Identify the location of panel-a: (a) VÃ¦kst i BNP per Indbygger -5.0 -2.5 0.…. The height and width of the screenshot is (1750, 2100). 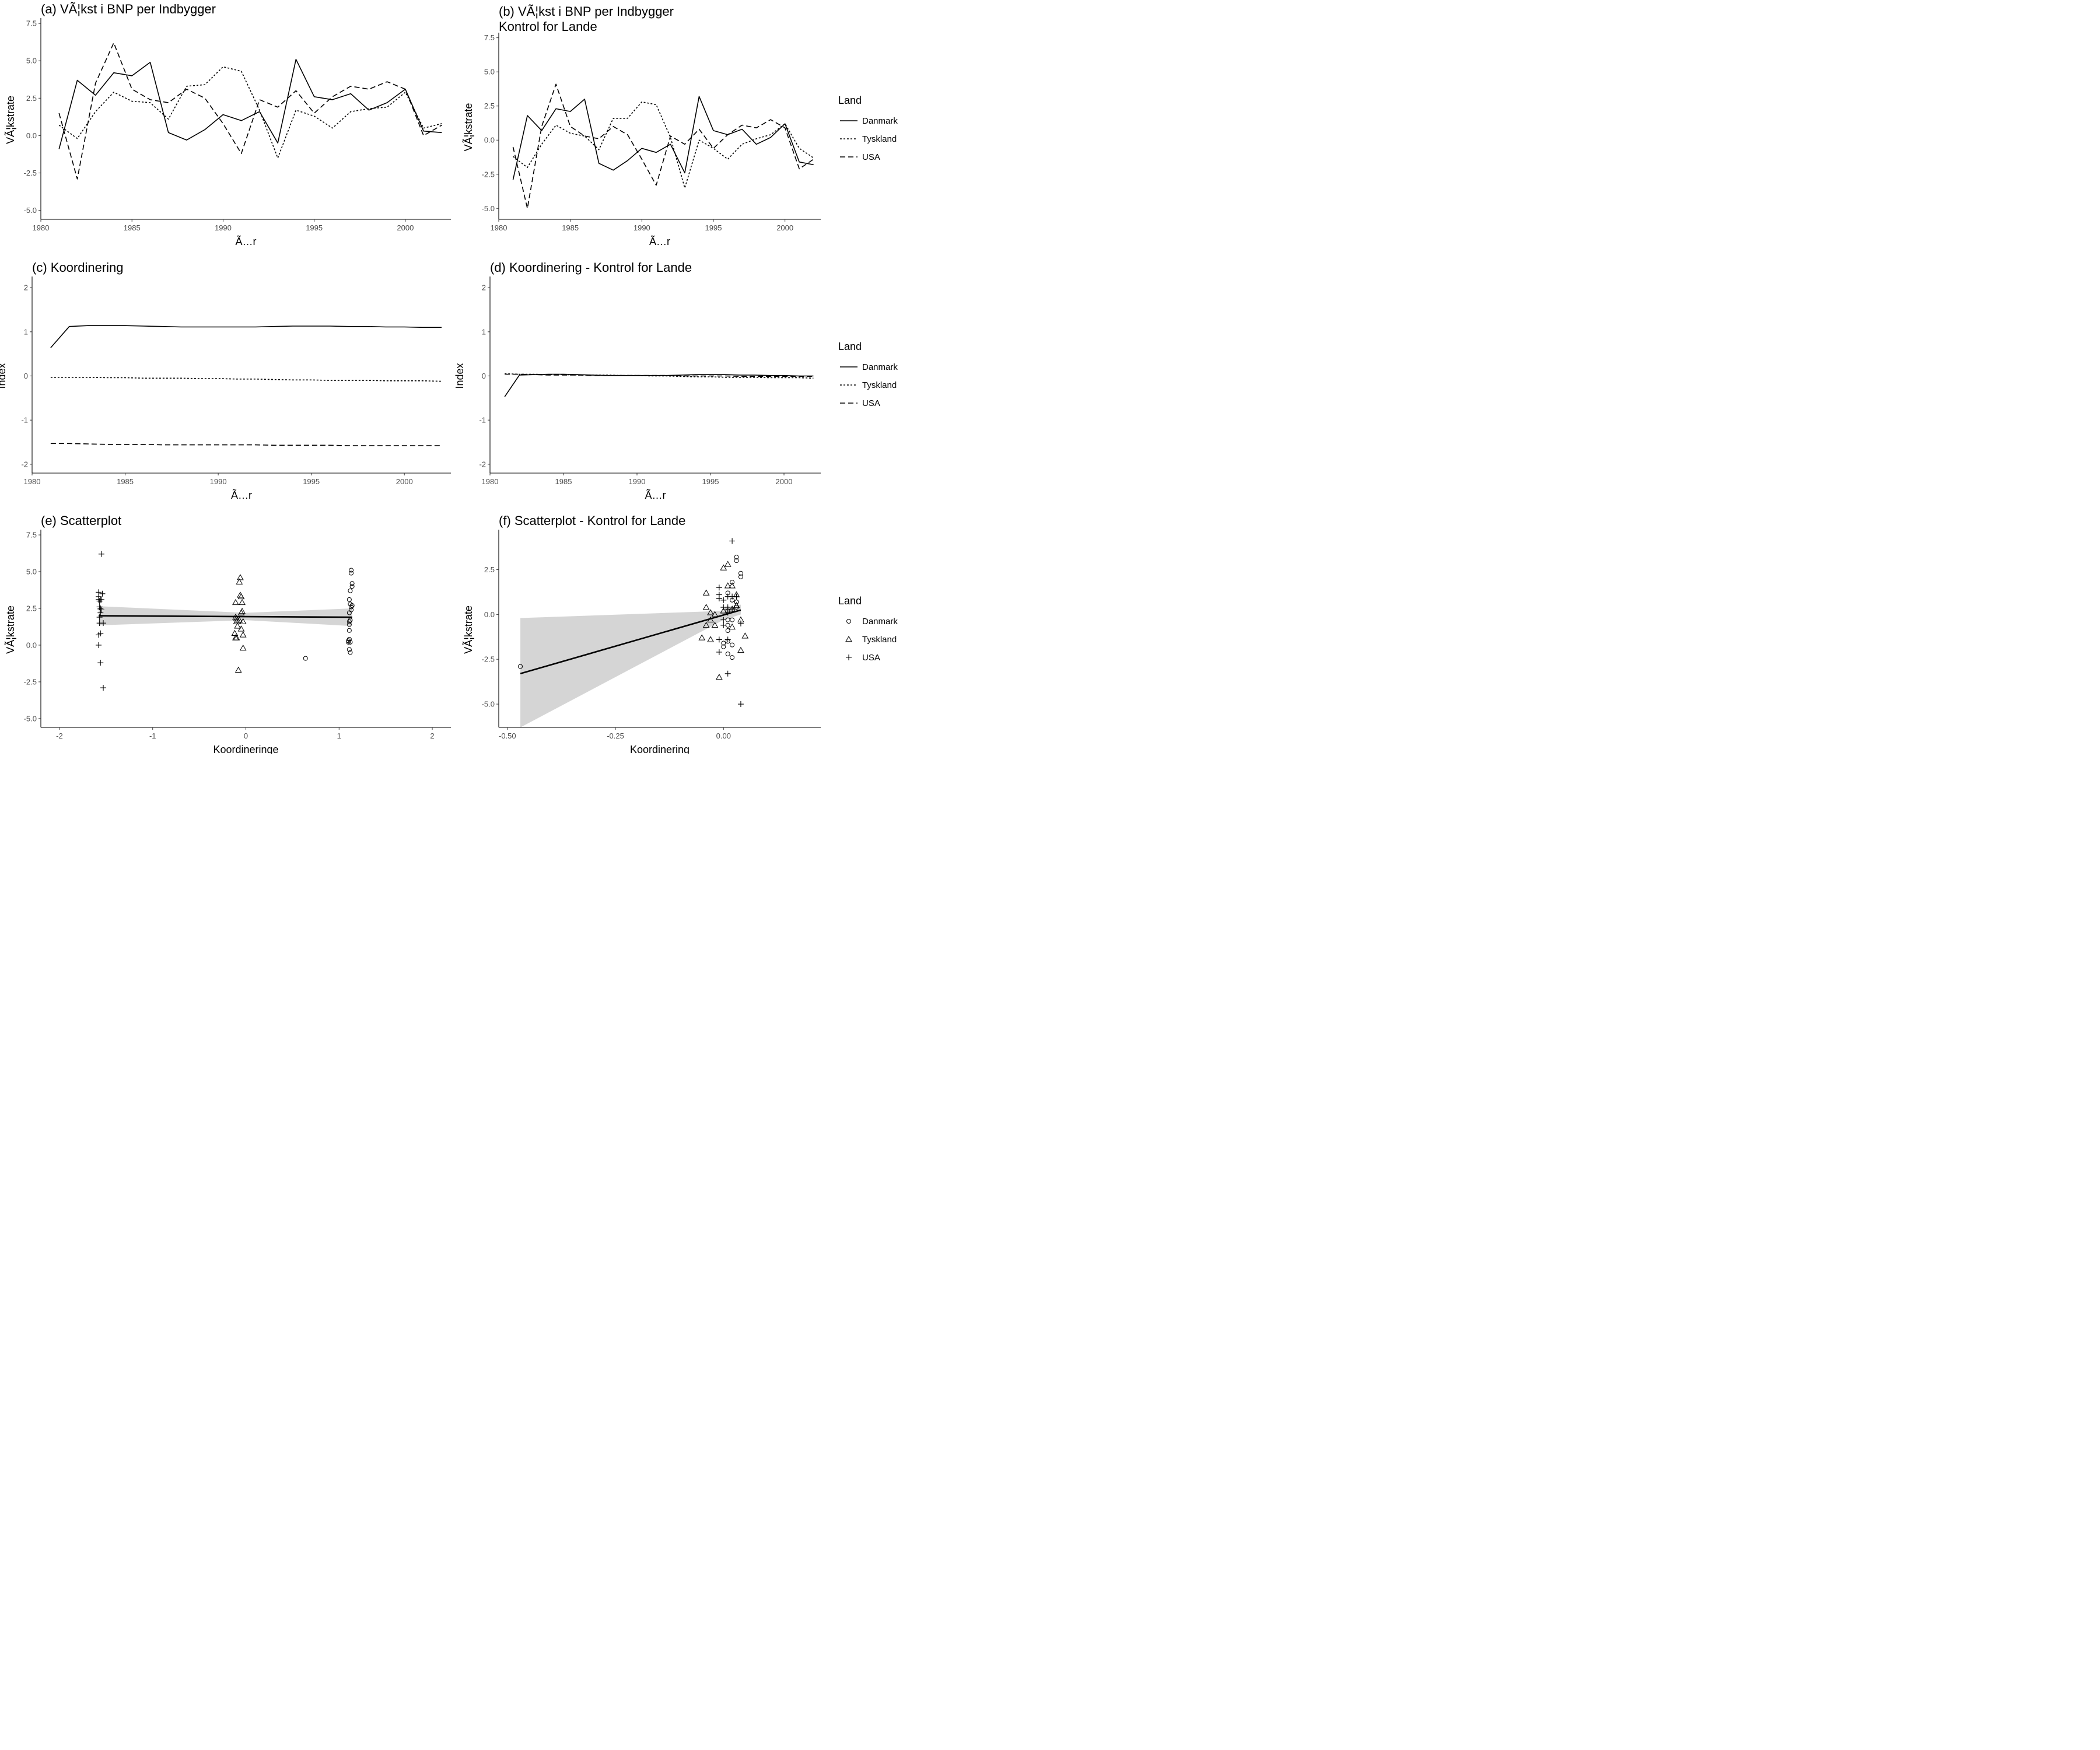
(228, 124).